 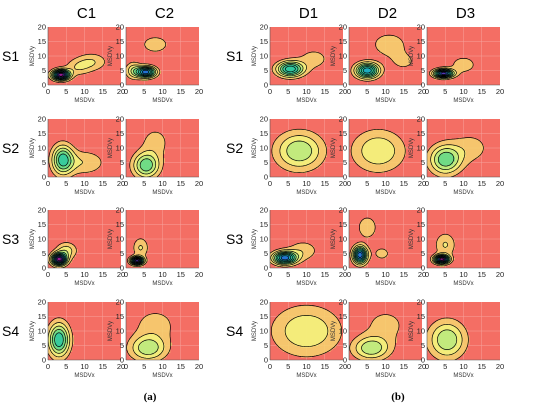 I want to click on row-label: S1, so click(x=10, y=56).